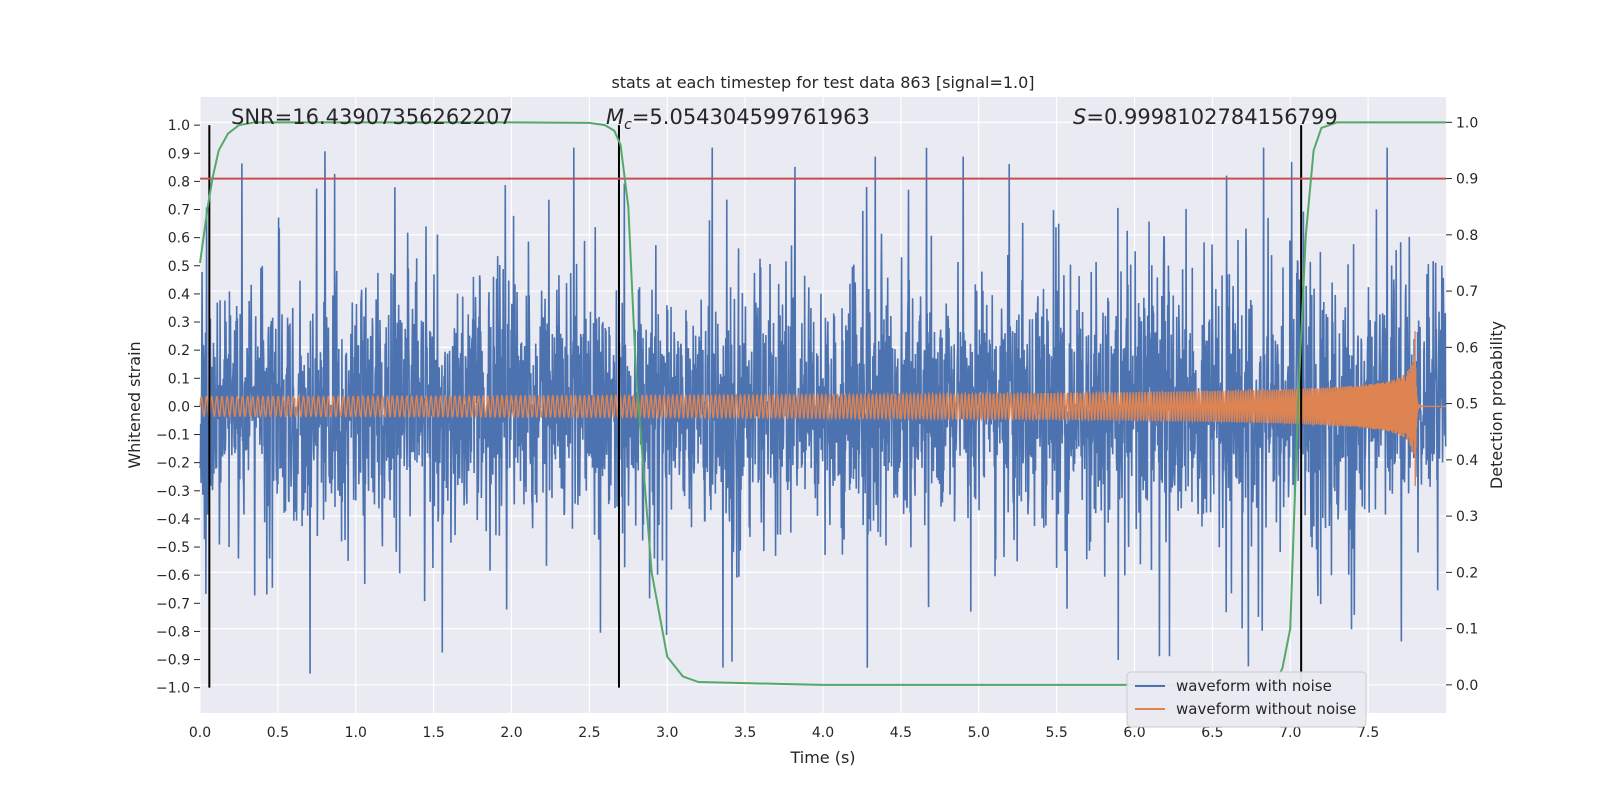  What do you see at coordinates (1079, 117) in the screenshot?
I see `annotation-s-symbol: S` at bounding box center [1079, 117].